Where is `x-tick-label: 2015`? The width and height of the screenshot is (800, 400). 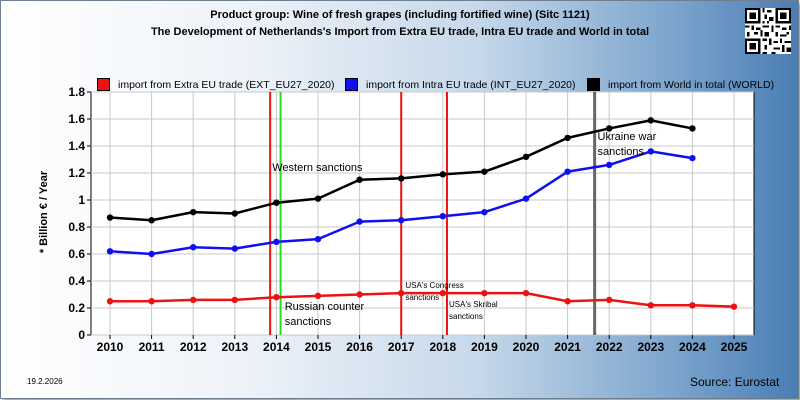
x-tick-label: 2015 is located at coordinates (318, 347).